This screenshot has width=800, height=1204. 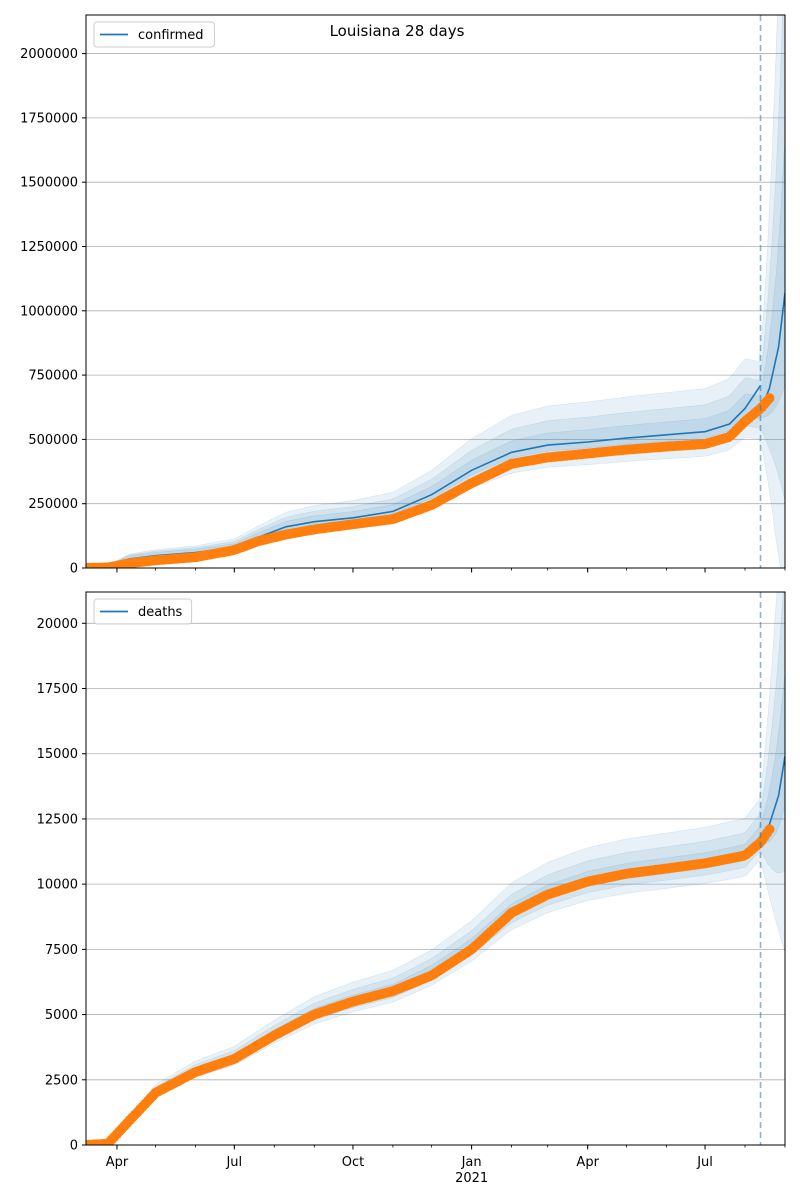 What do you see at coordinates (53, 504) in the screenshot?
I see `y-tick-label: 250000` at bounding box center [53, 504].